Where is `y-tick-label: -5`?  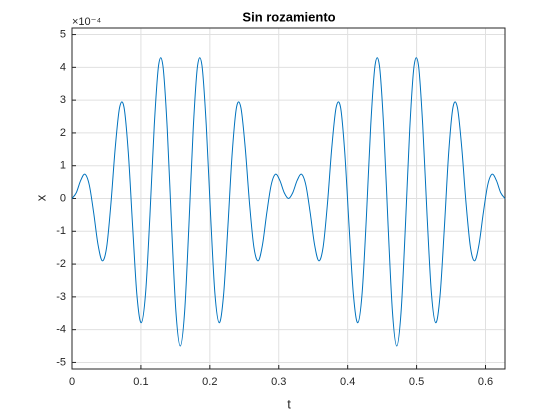
y-tick-label: -5 is located at coordinates (61, 362).